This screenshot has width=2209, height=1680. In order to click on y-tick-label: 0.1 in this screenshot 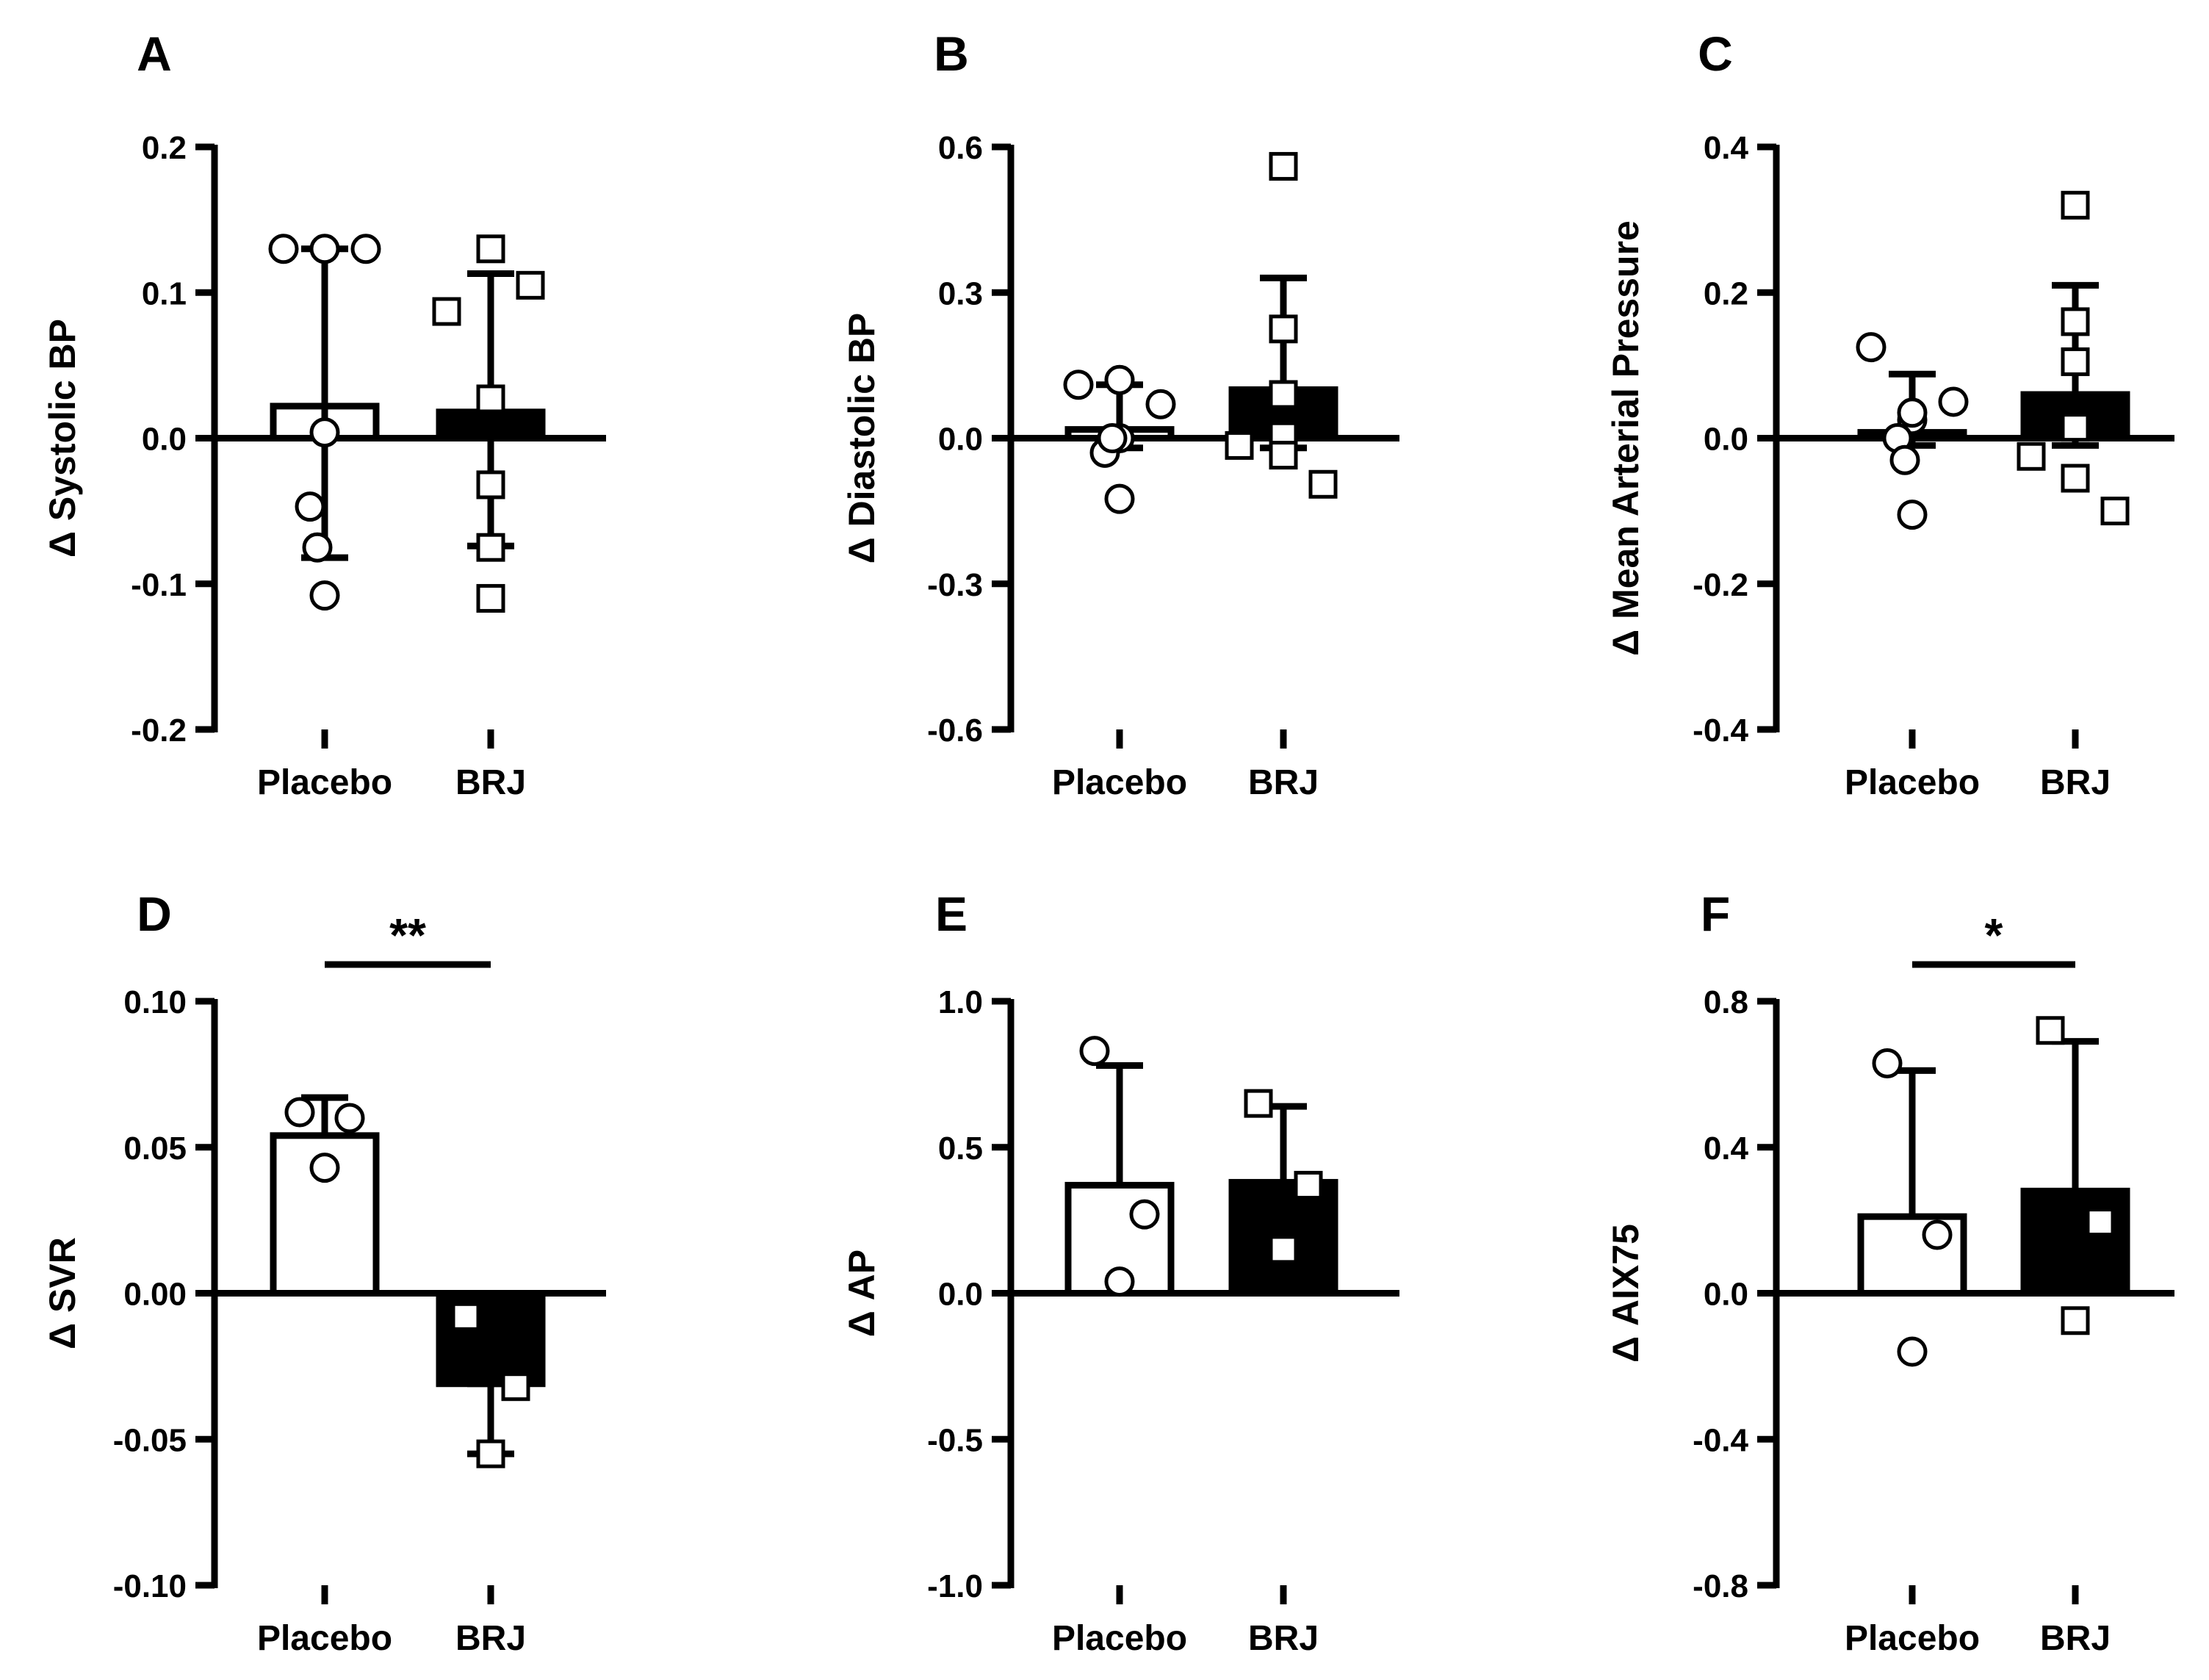, I will do `click(164, 293)`.